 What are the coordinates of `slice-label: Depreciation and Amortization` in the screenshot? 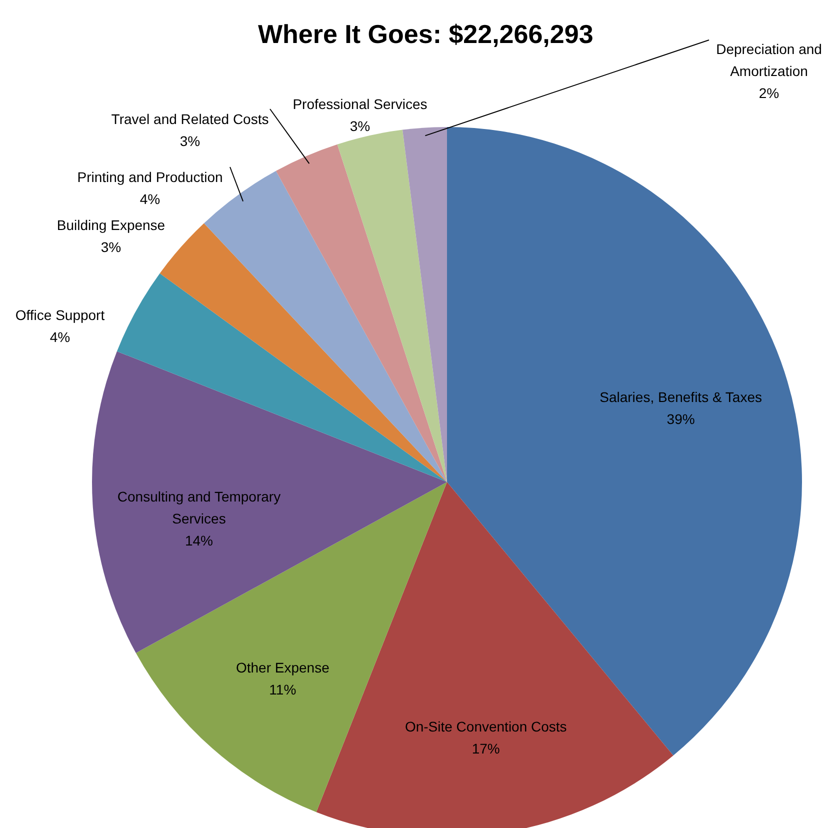 It's located at (769, 60).